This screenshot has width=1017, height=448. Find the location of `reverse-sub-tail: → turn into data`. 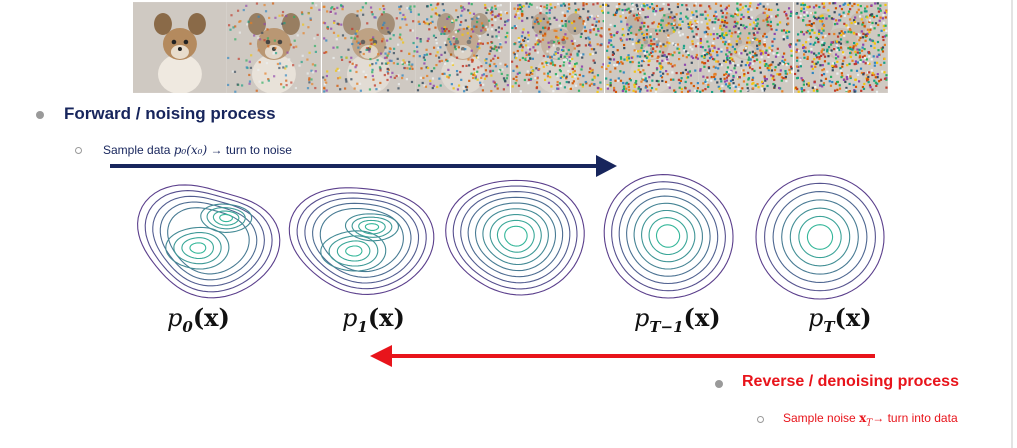

reverse-sub-tail: → turn into data is located at coordinates (915, 418).